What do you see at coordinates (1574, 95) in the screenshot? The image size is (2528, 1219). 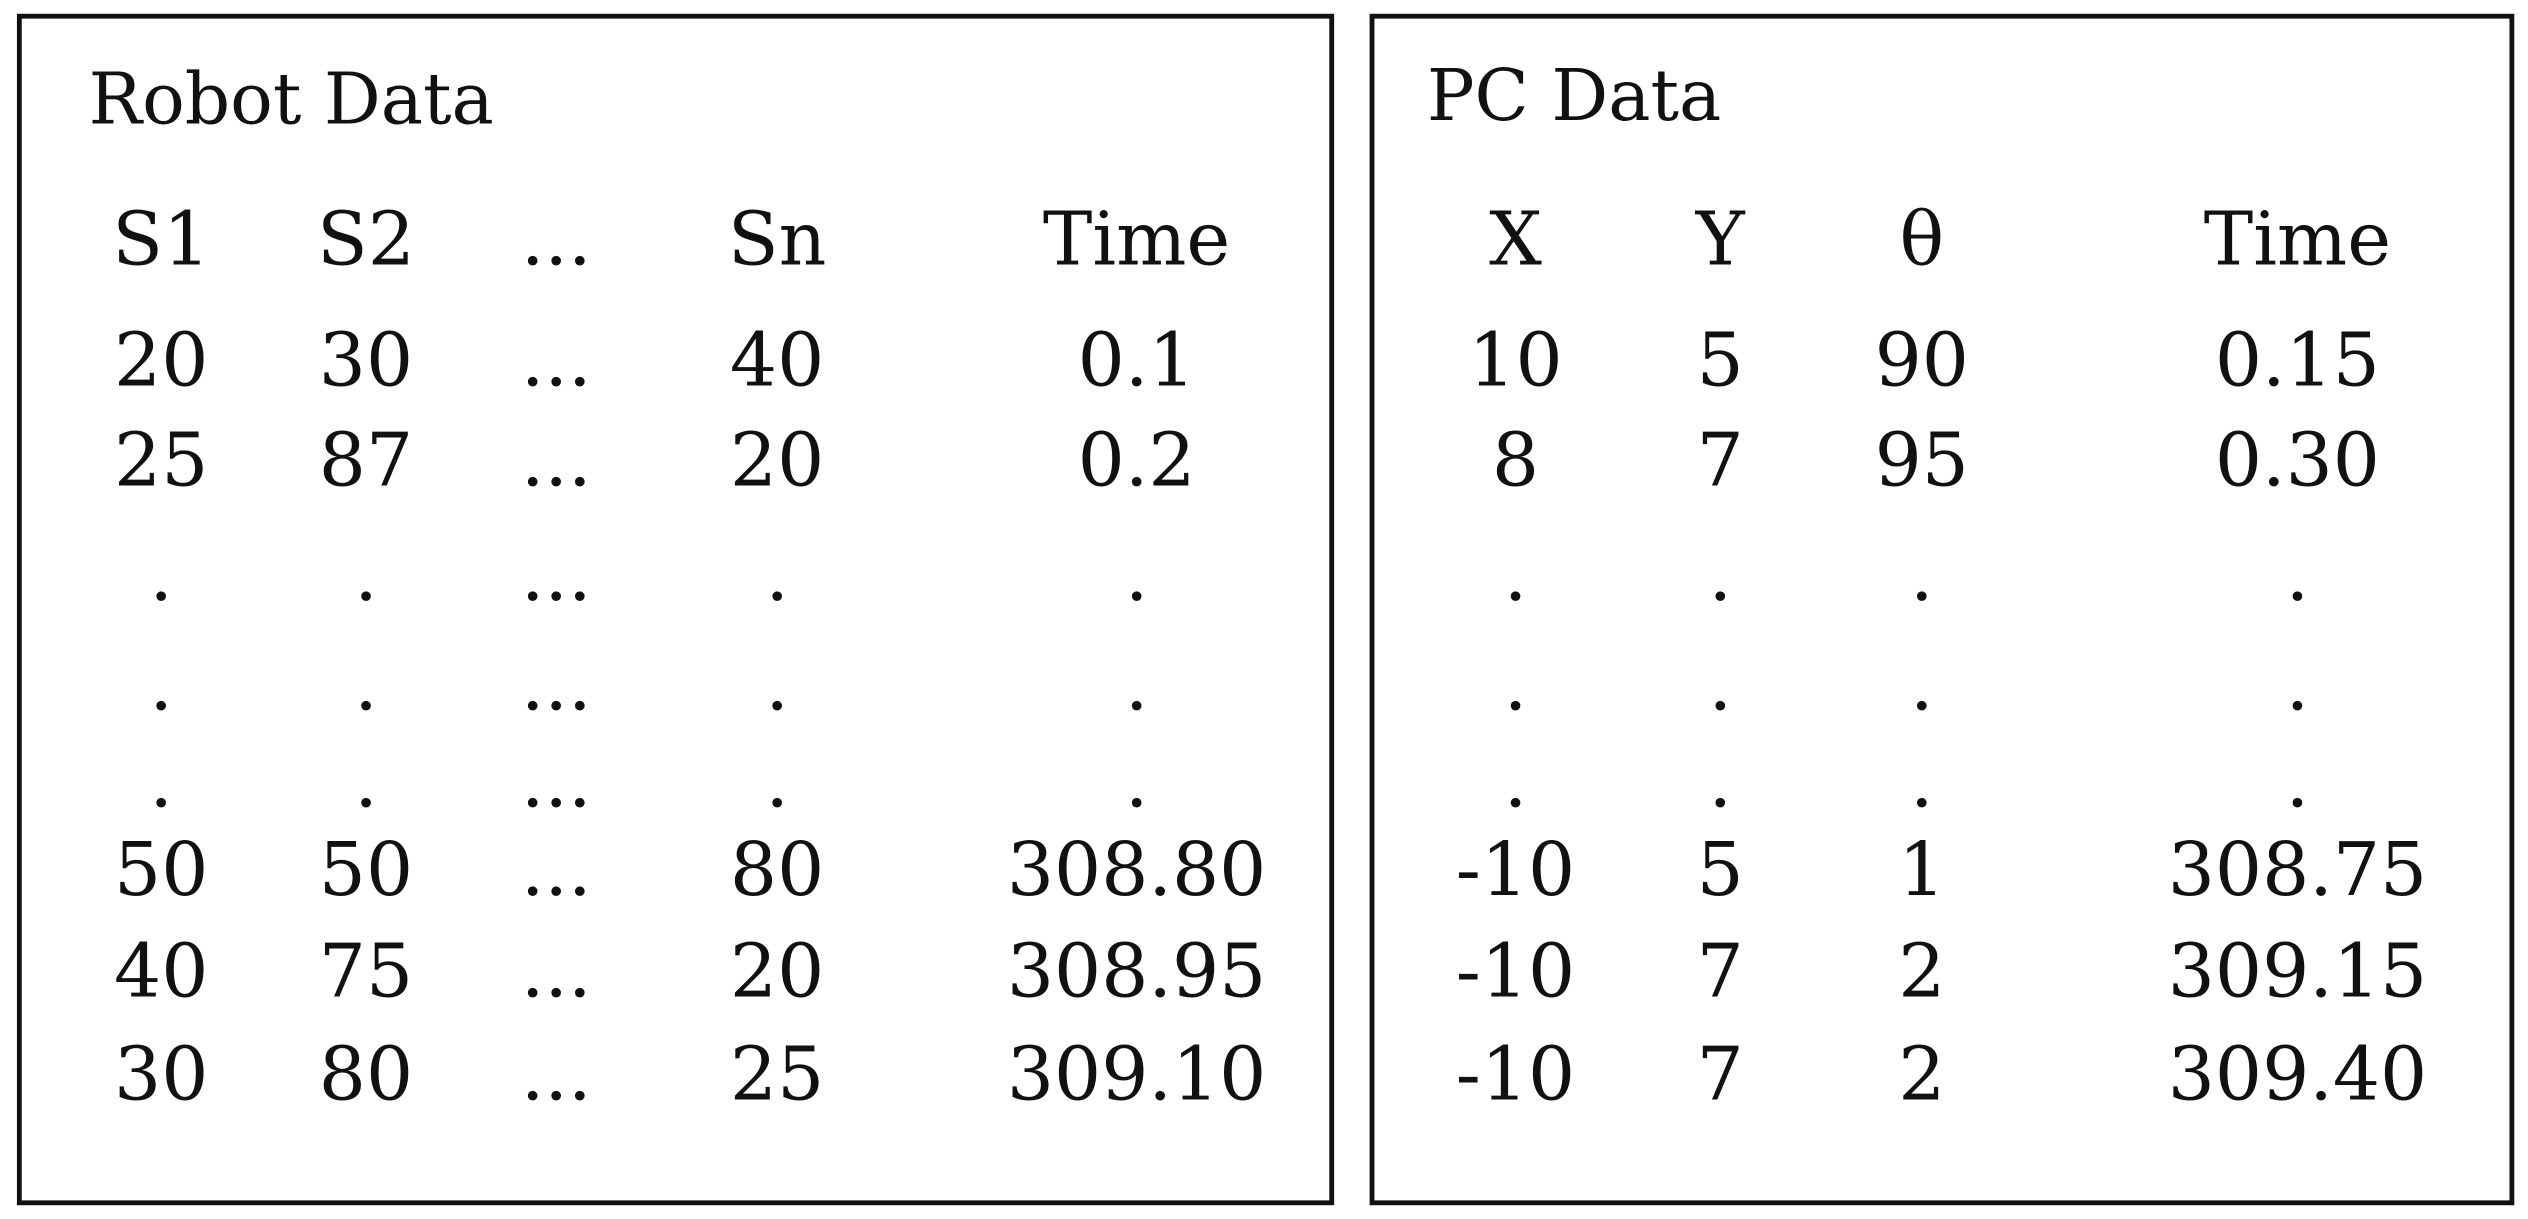 I see `panel-title: PC Data` at bounding box center [1574, 95].